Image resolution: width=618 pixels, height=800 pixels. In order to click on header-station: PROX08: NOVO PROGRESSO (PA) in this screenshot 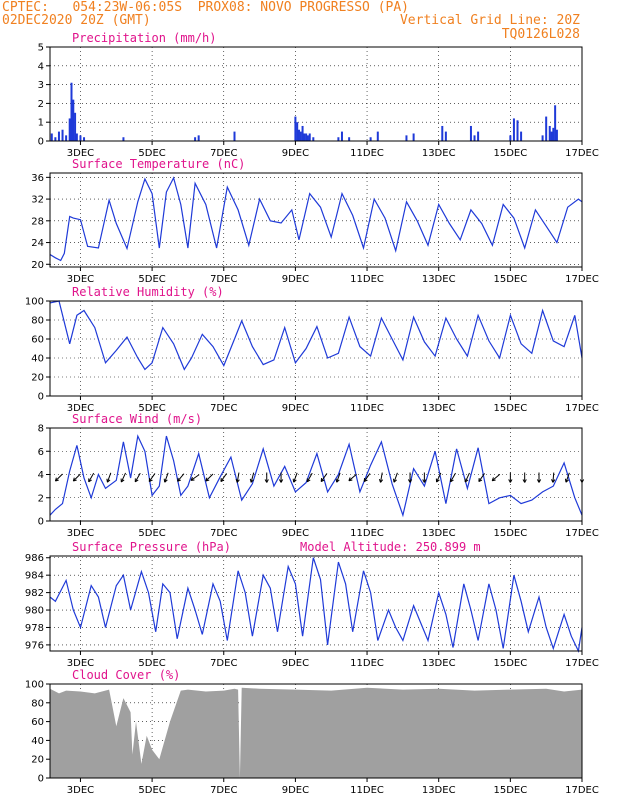, I will do `click(303, 7)`.